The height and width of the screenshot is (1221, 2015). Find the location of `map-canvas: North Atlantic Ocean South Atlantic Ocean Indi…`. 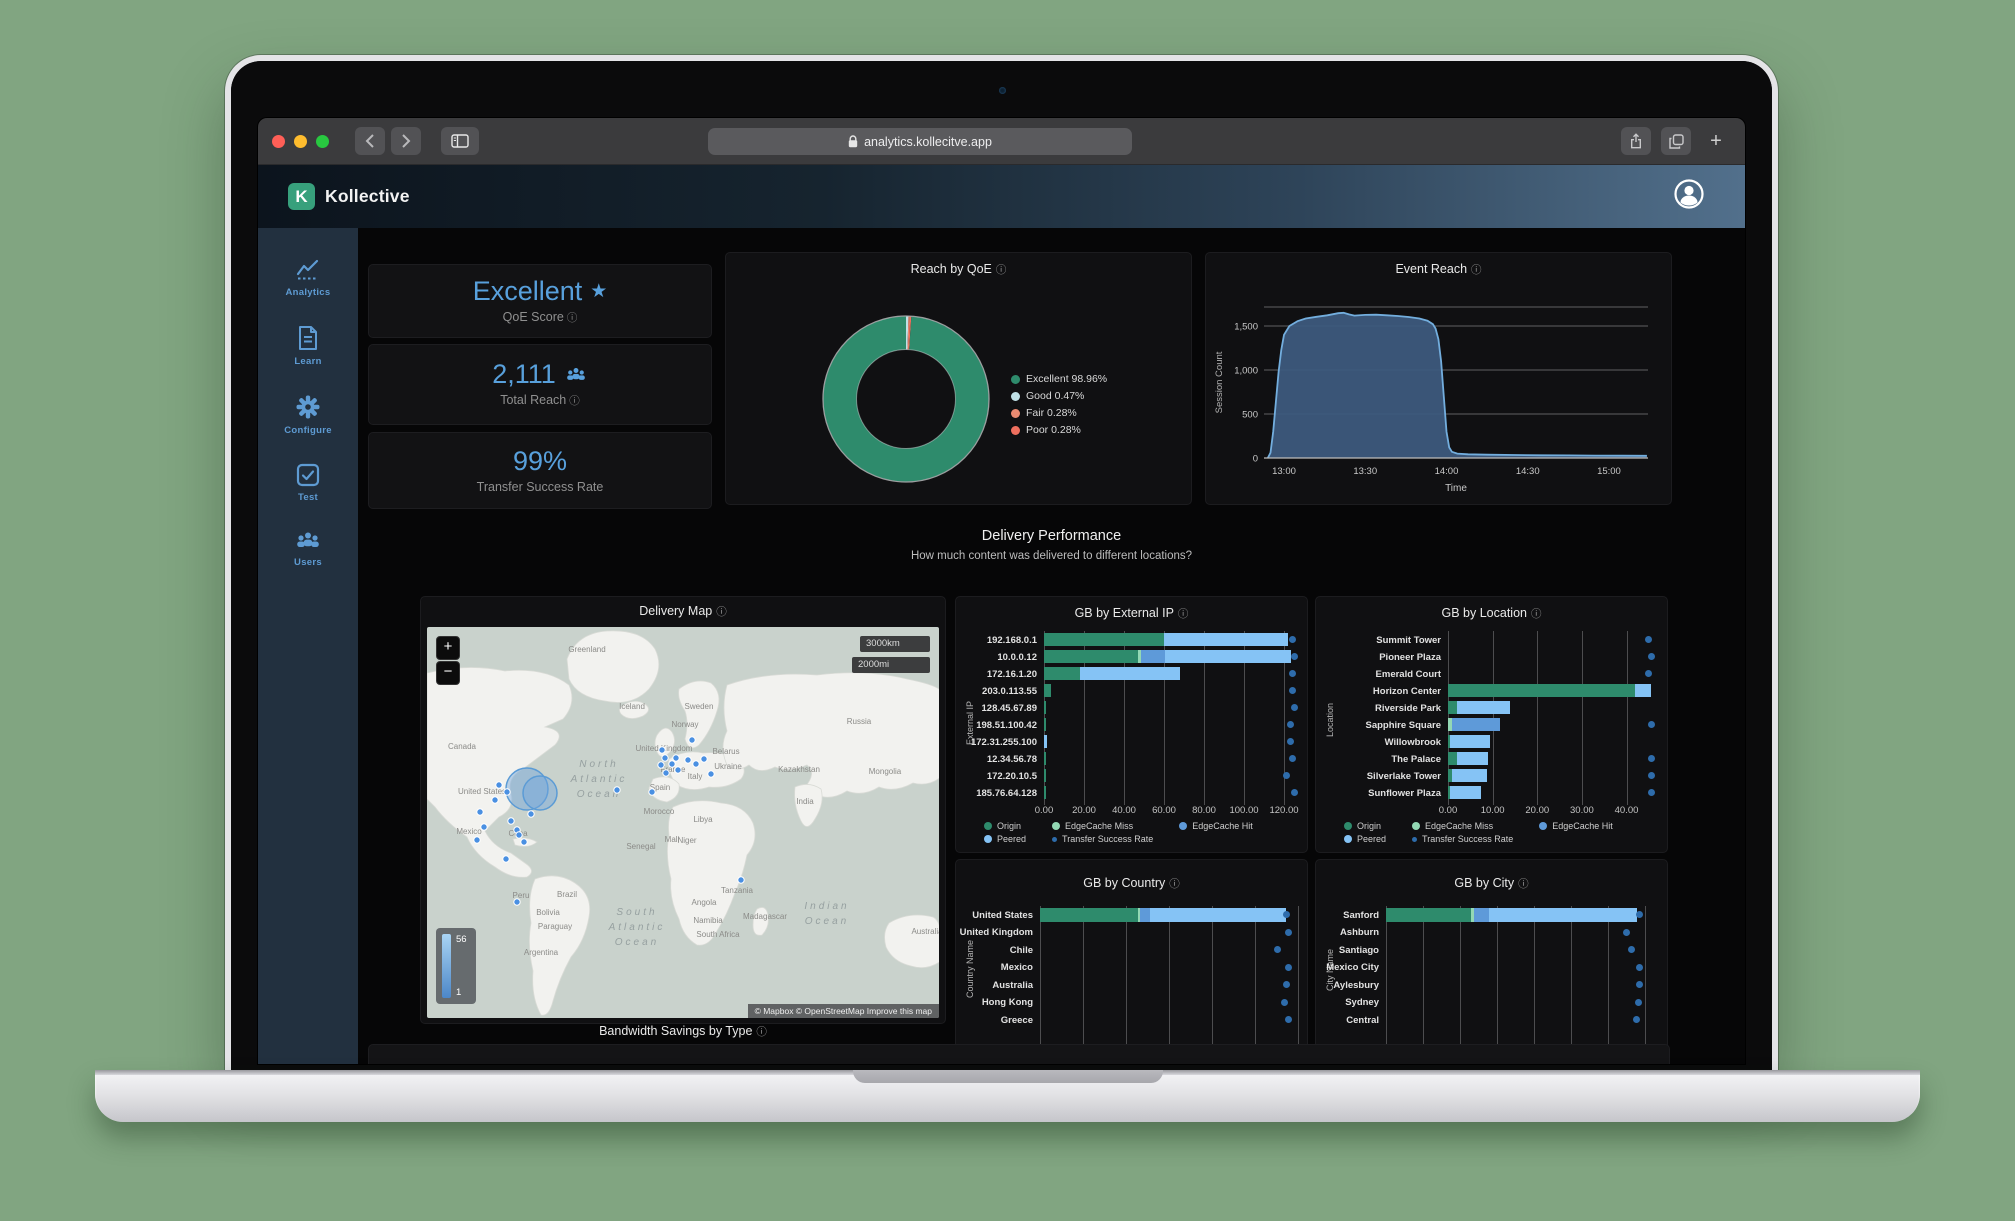

map-canvas: North Atlantic Ocean South Atlantic Ocean Indi… is located at coordinates (683, 822).